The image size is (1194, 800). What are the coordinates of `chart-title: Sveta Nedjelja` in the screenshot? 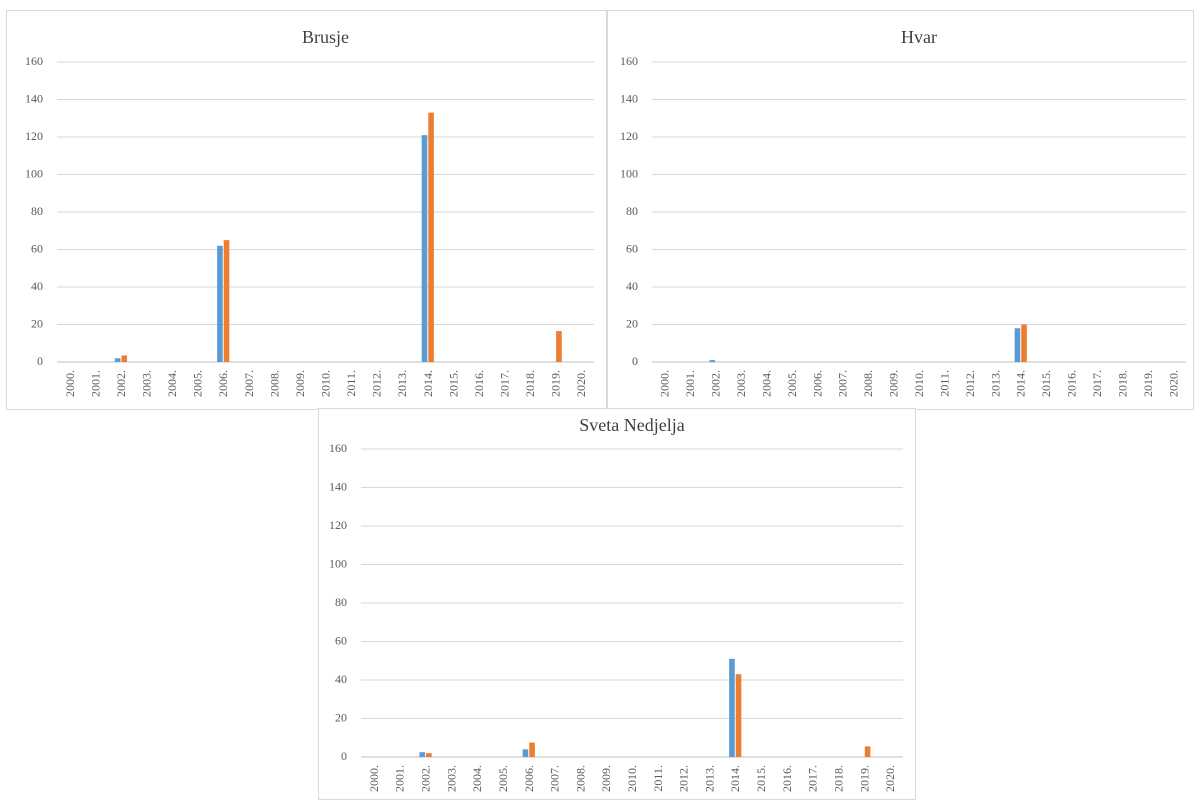 It's located at (631, 425).